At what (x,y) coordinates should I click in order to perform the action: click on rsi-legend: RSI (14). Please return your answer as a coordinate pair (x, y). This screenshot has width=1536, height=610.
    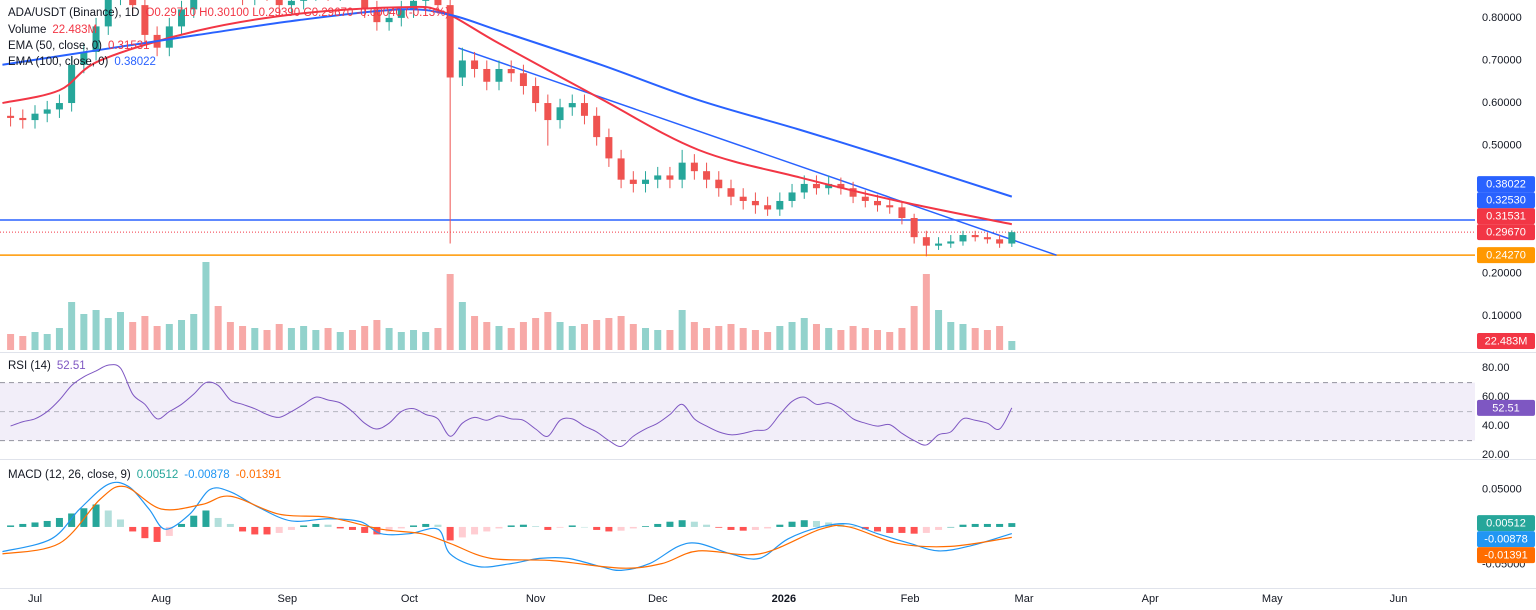
    Looking at the image, I should click on (29, 366).